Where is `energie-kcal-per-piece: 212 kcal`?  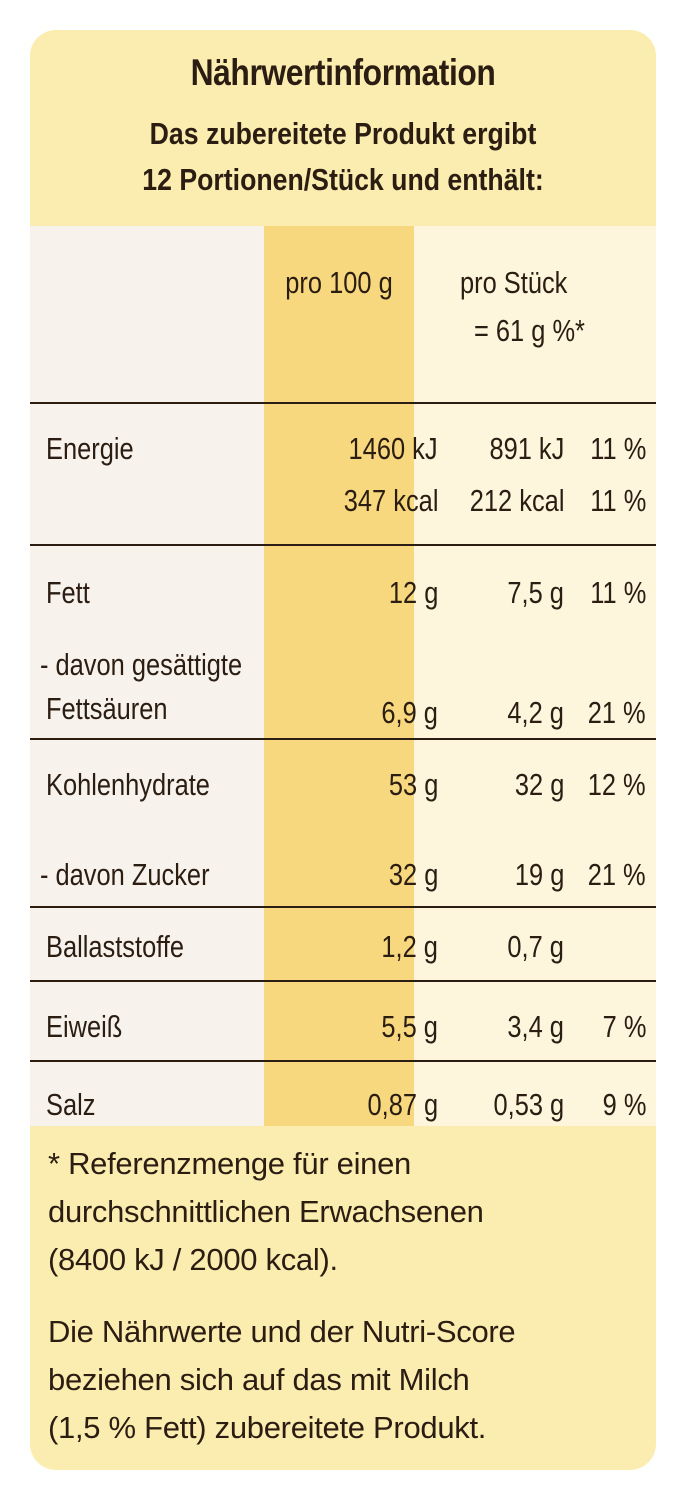 energie-kcal-per-piece: 212 kcal is located at coordinates (516, 500).